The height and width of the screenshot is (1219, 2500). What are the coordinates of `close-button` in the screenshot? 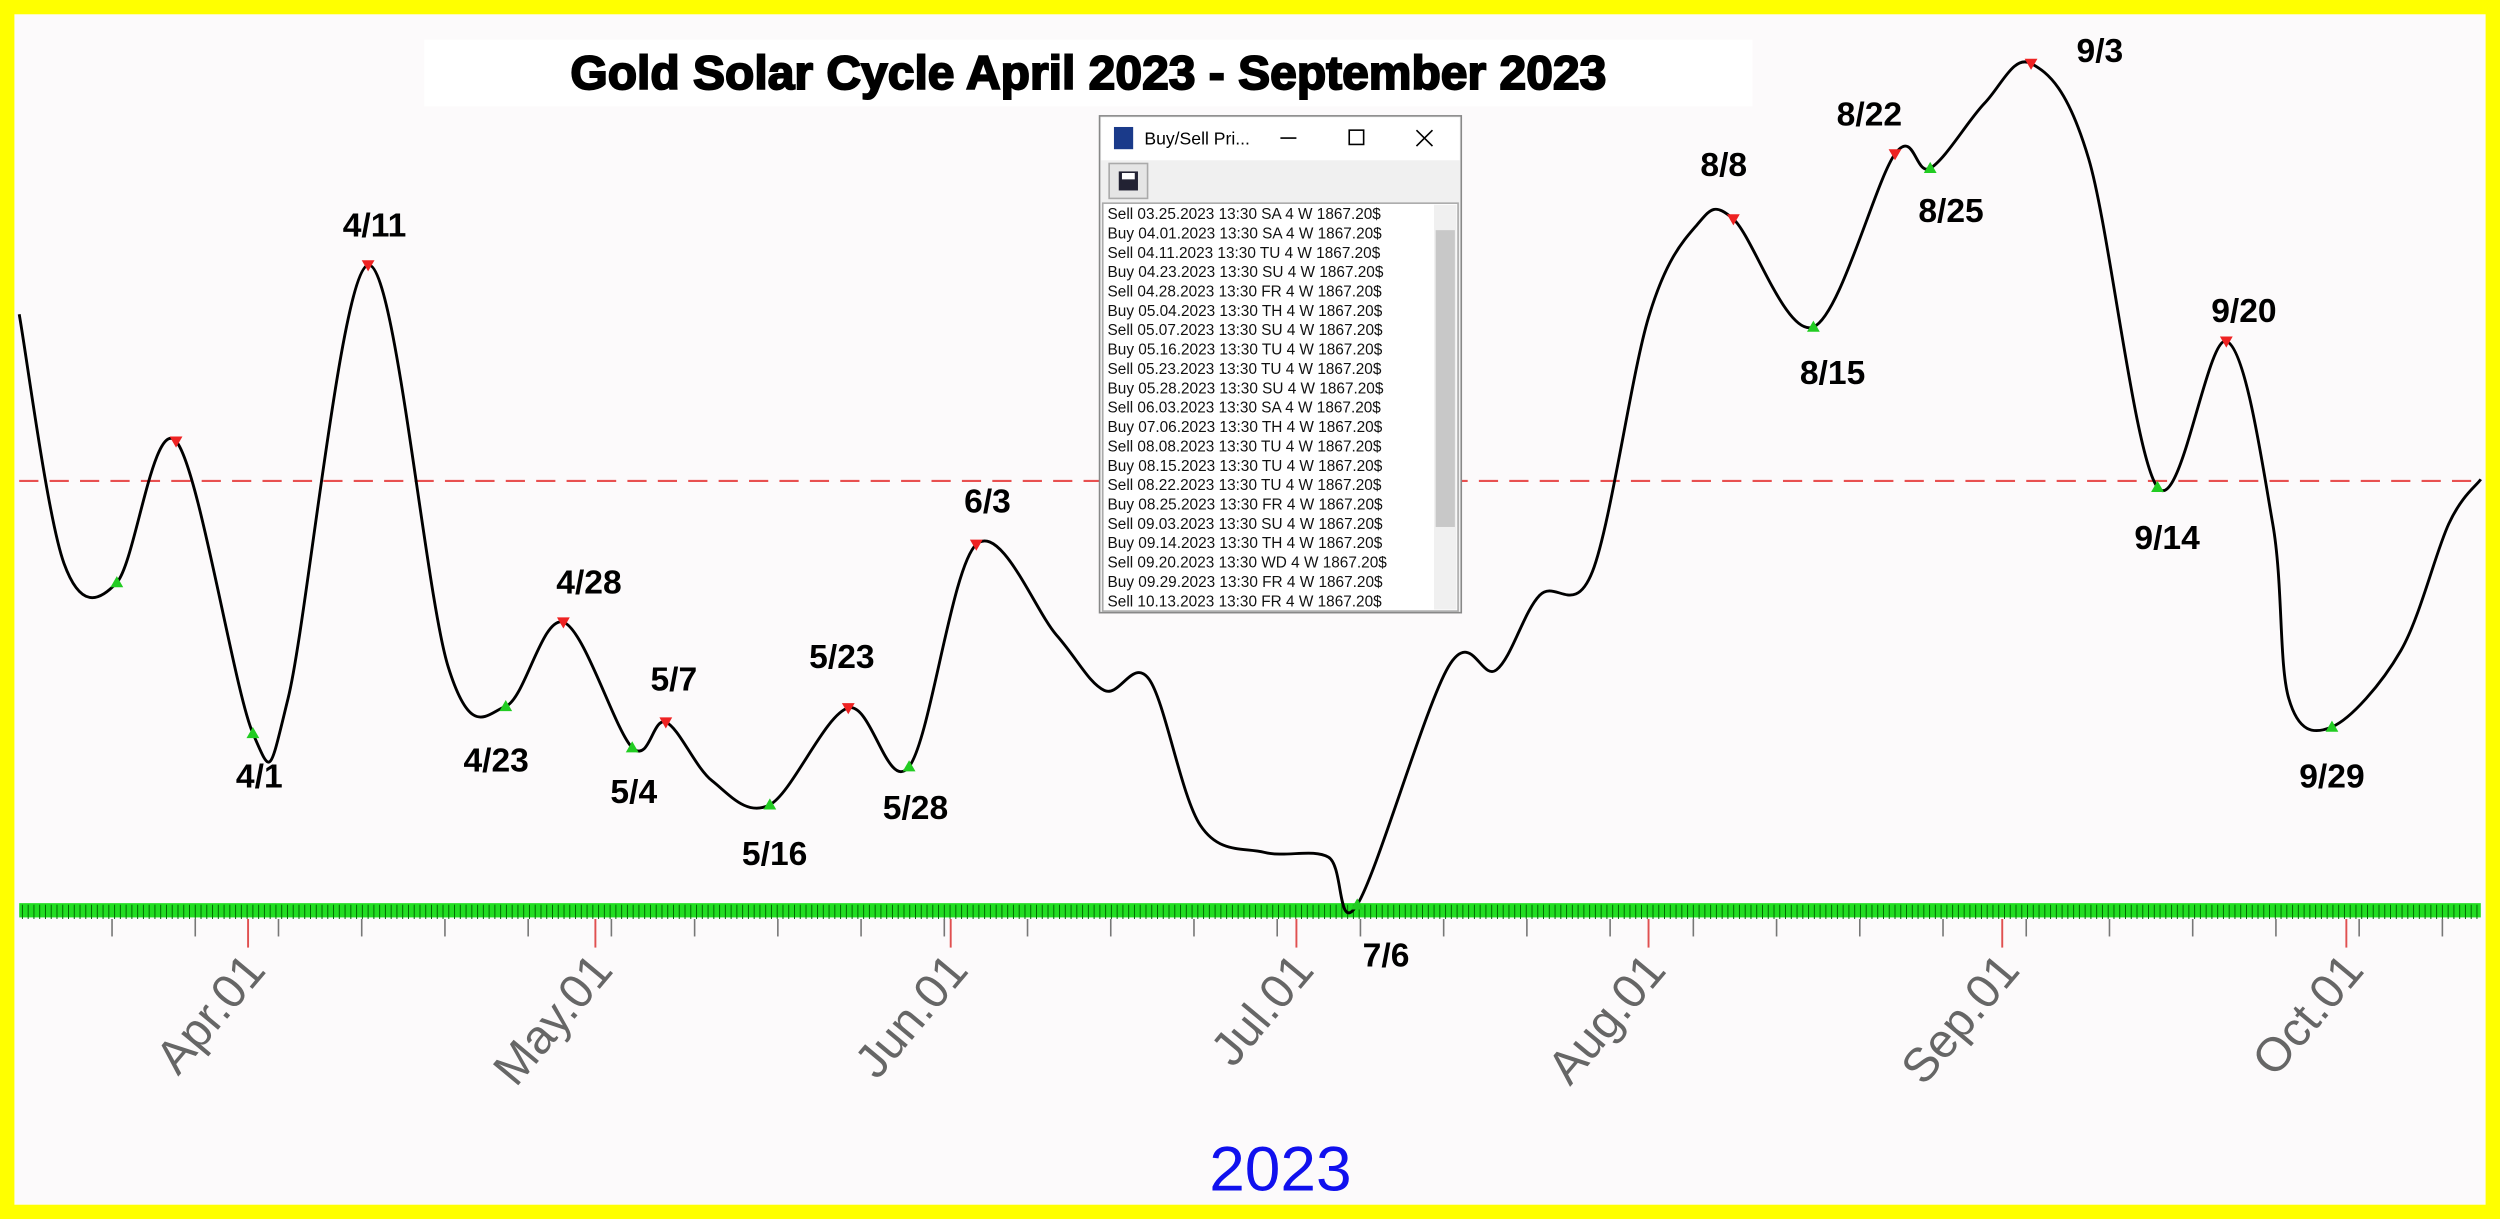 It's located at (1424, 138).